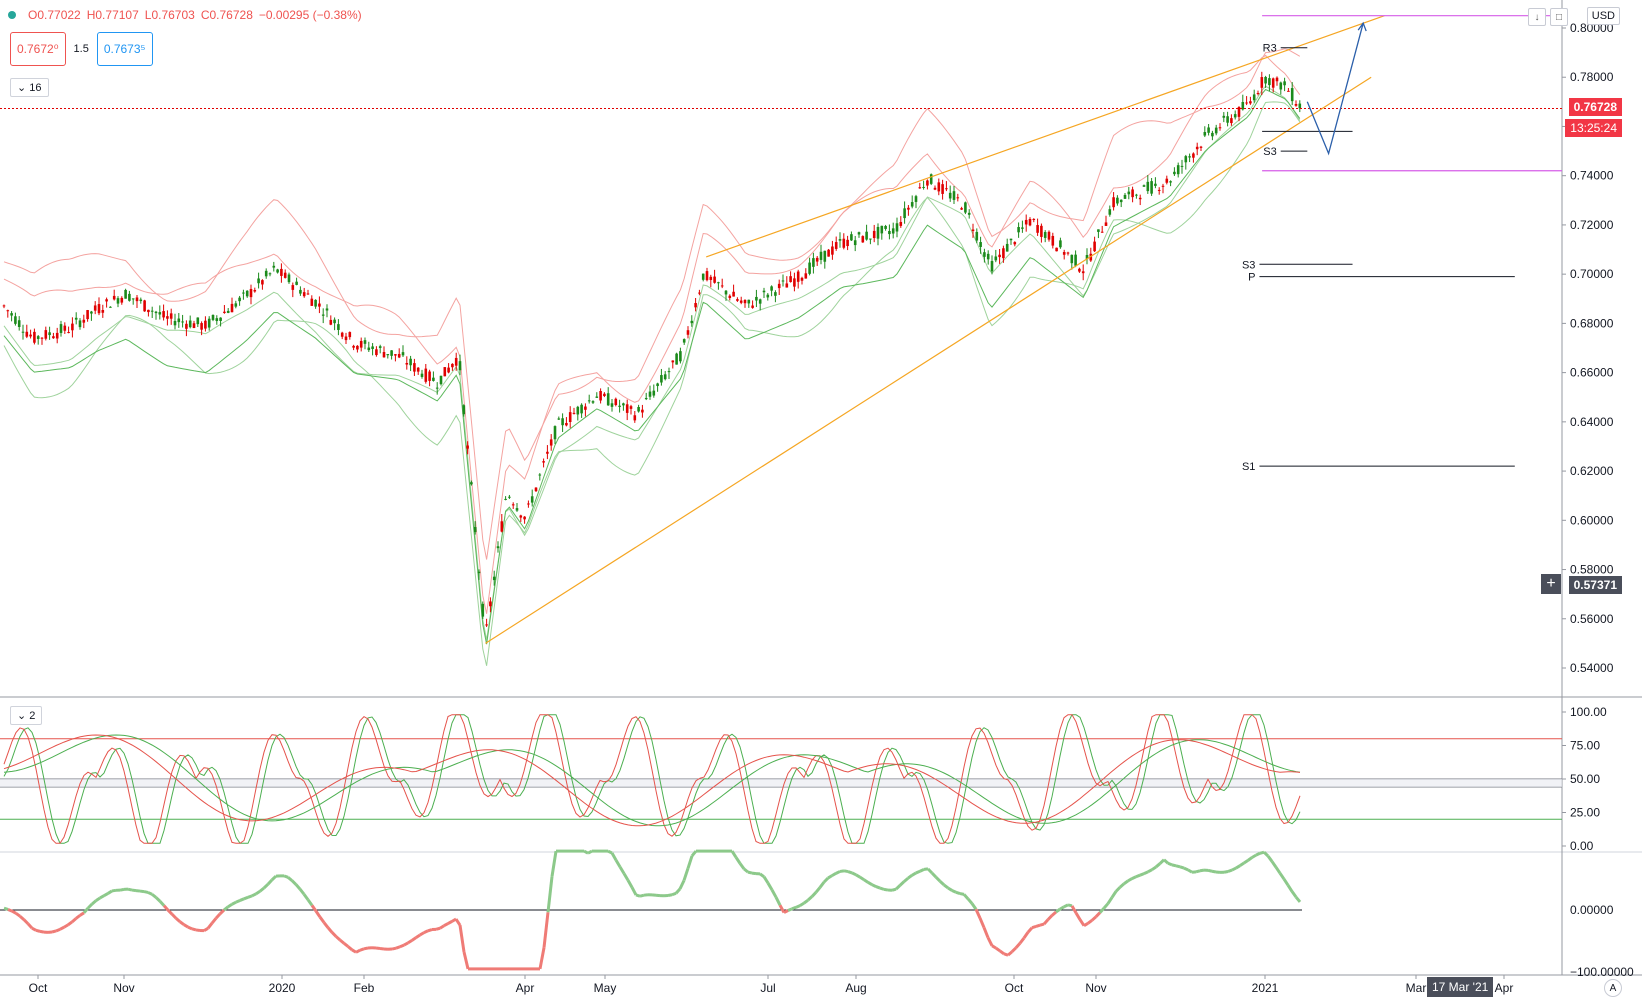 This screenshot has height=1001, width=1642. Describe the element at coordinates (1551, 584) in the screenshot. I see `add-alert-icon: +` at that location.